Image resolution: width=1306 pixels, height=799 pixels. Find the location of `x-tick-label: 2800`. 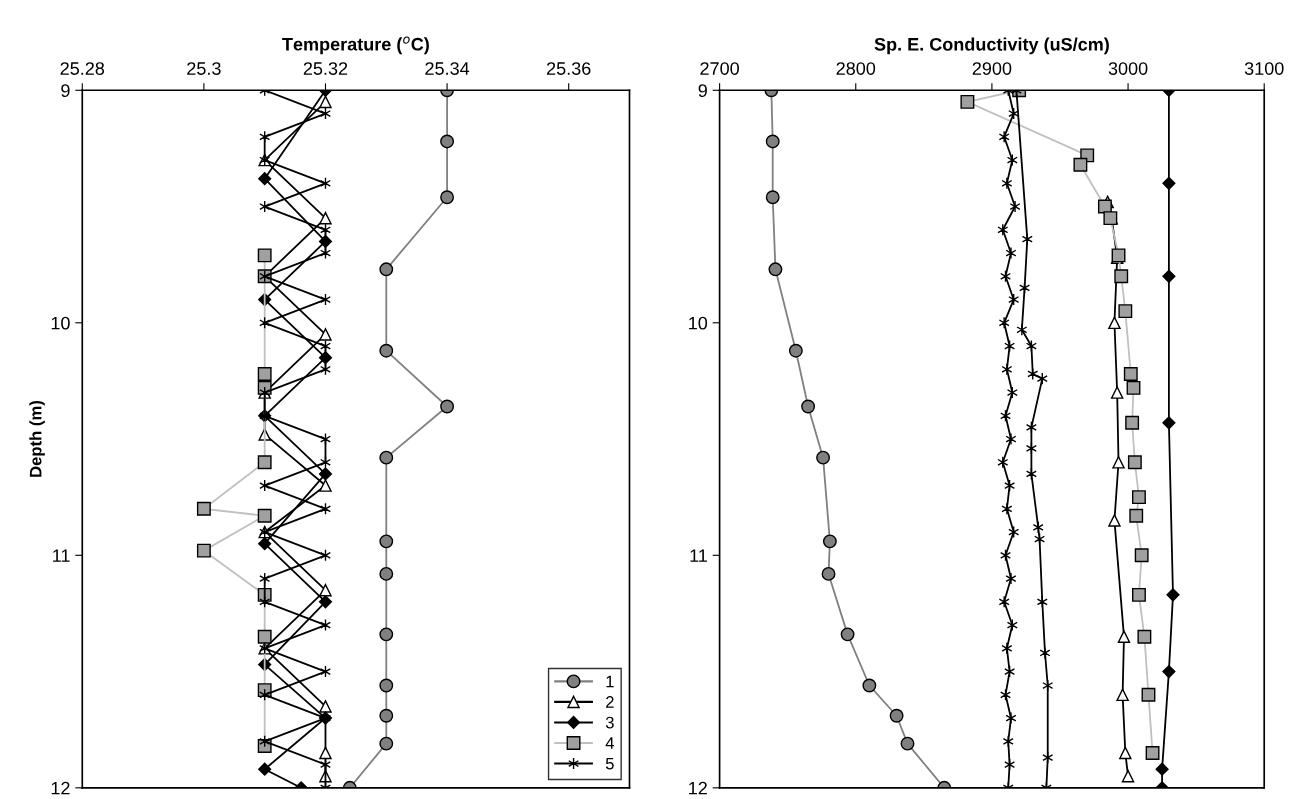

x-tick-label: 2800 is located at coordinates (856, 68).